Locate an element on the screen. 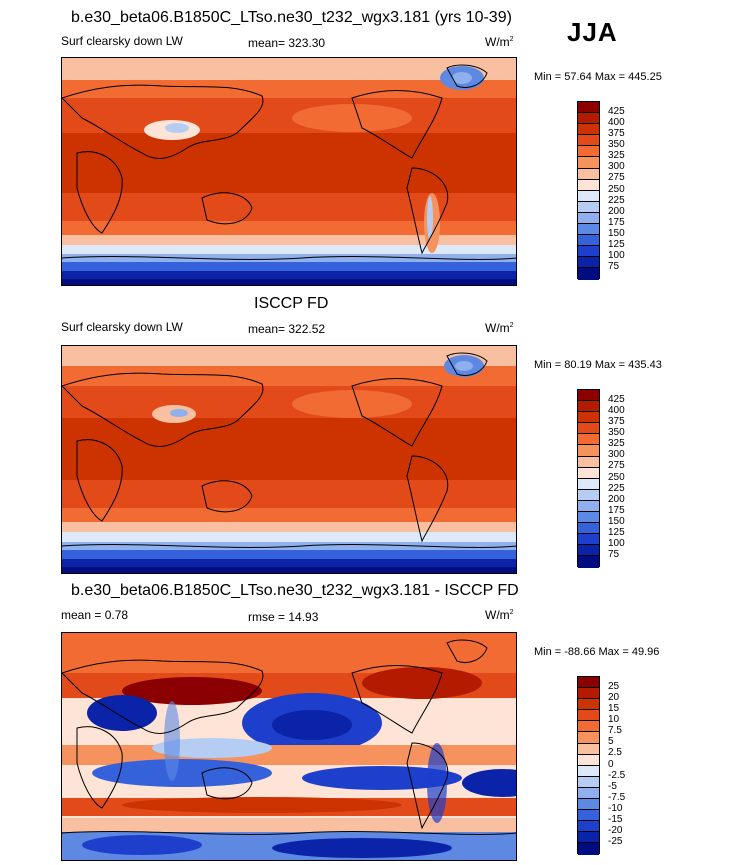 This screenshot has width=732, height=865. panel1-variable-label: Surf clearsky down LW is located at coordinates (122, 41).